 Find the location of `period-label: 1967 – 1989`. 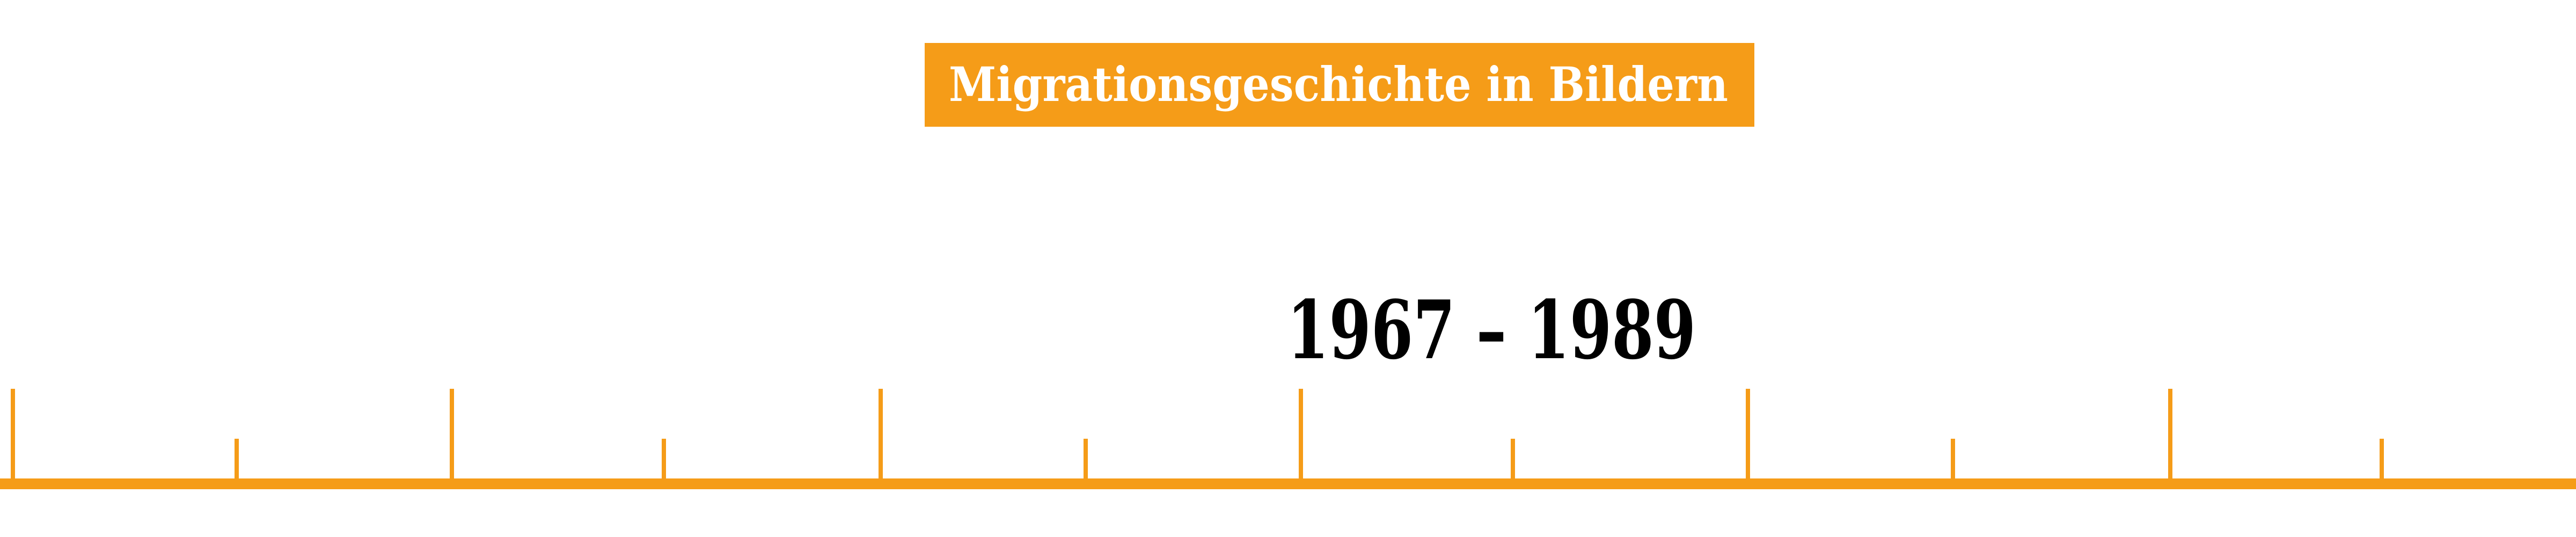

period-label: 1967 – 1989 is located at coordinates (1491, 330).